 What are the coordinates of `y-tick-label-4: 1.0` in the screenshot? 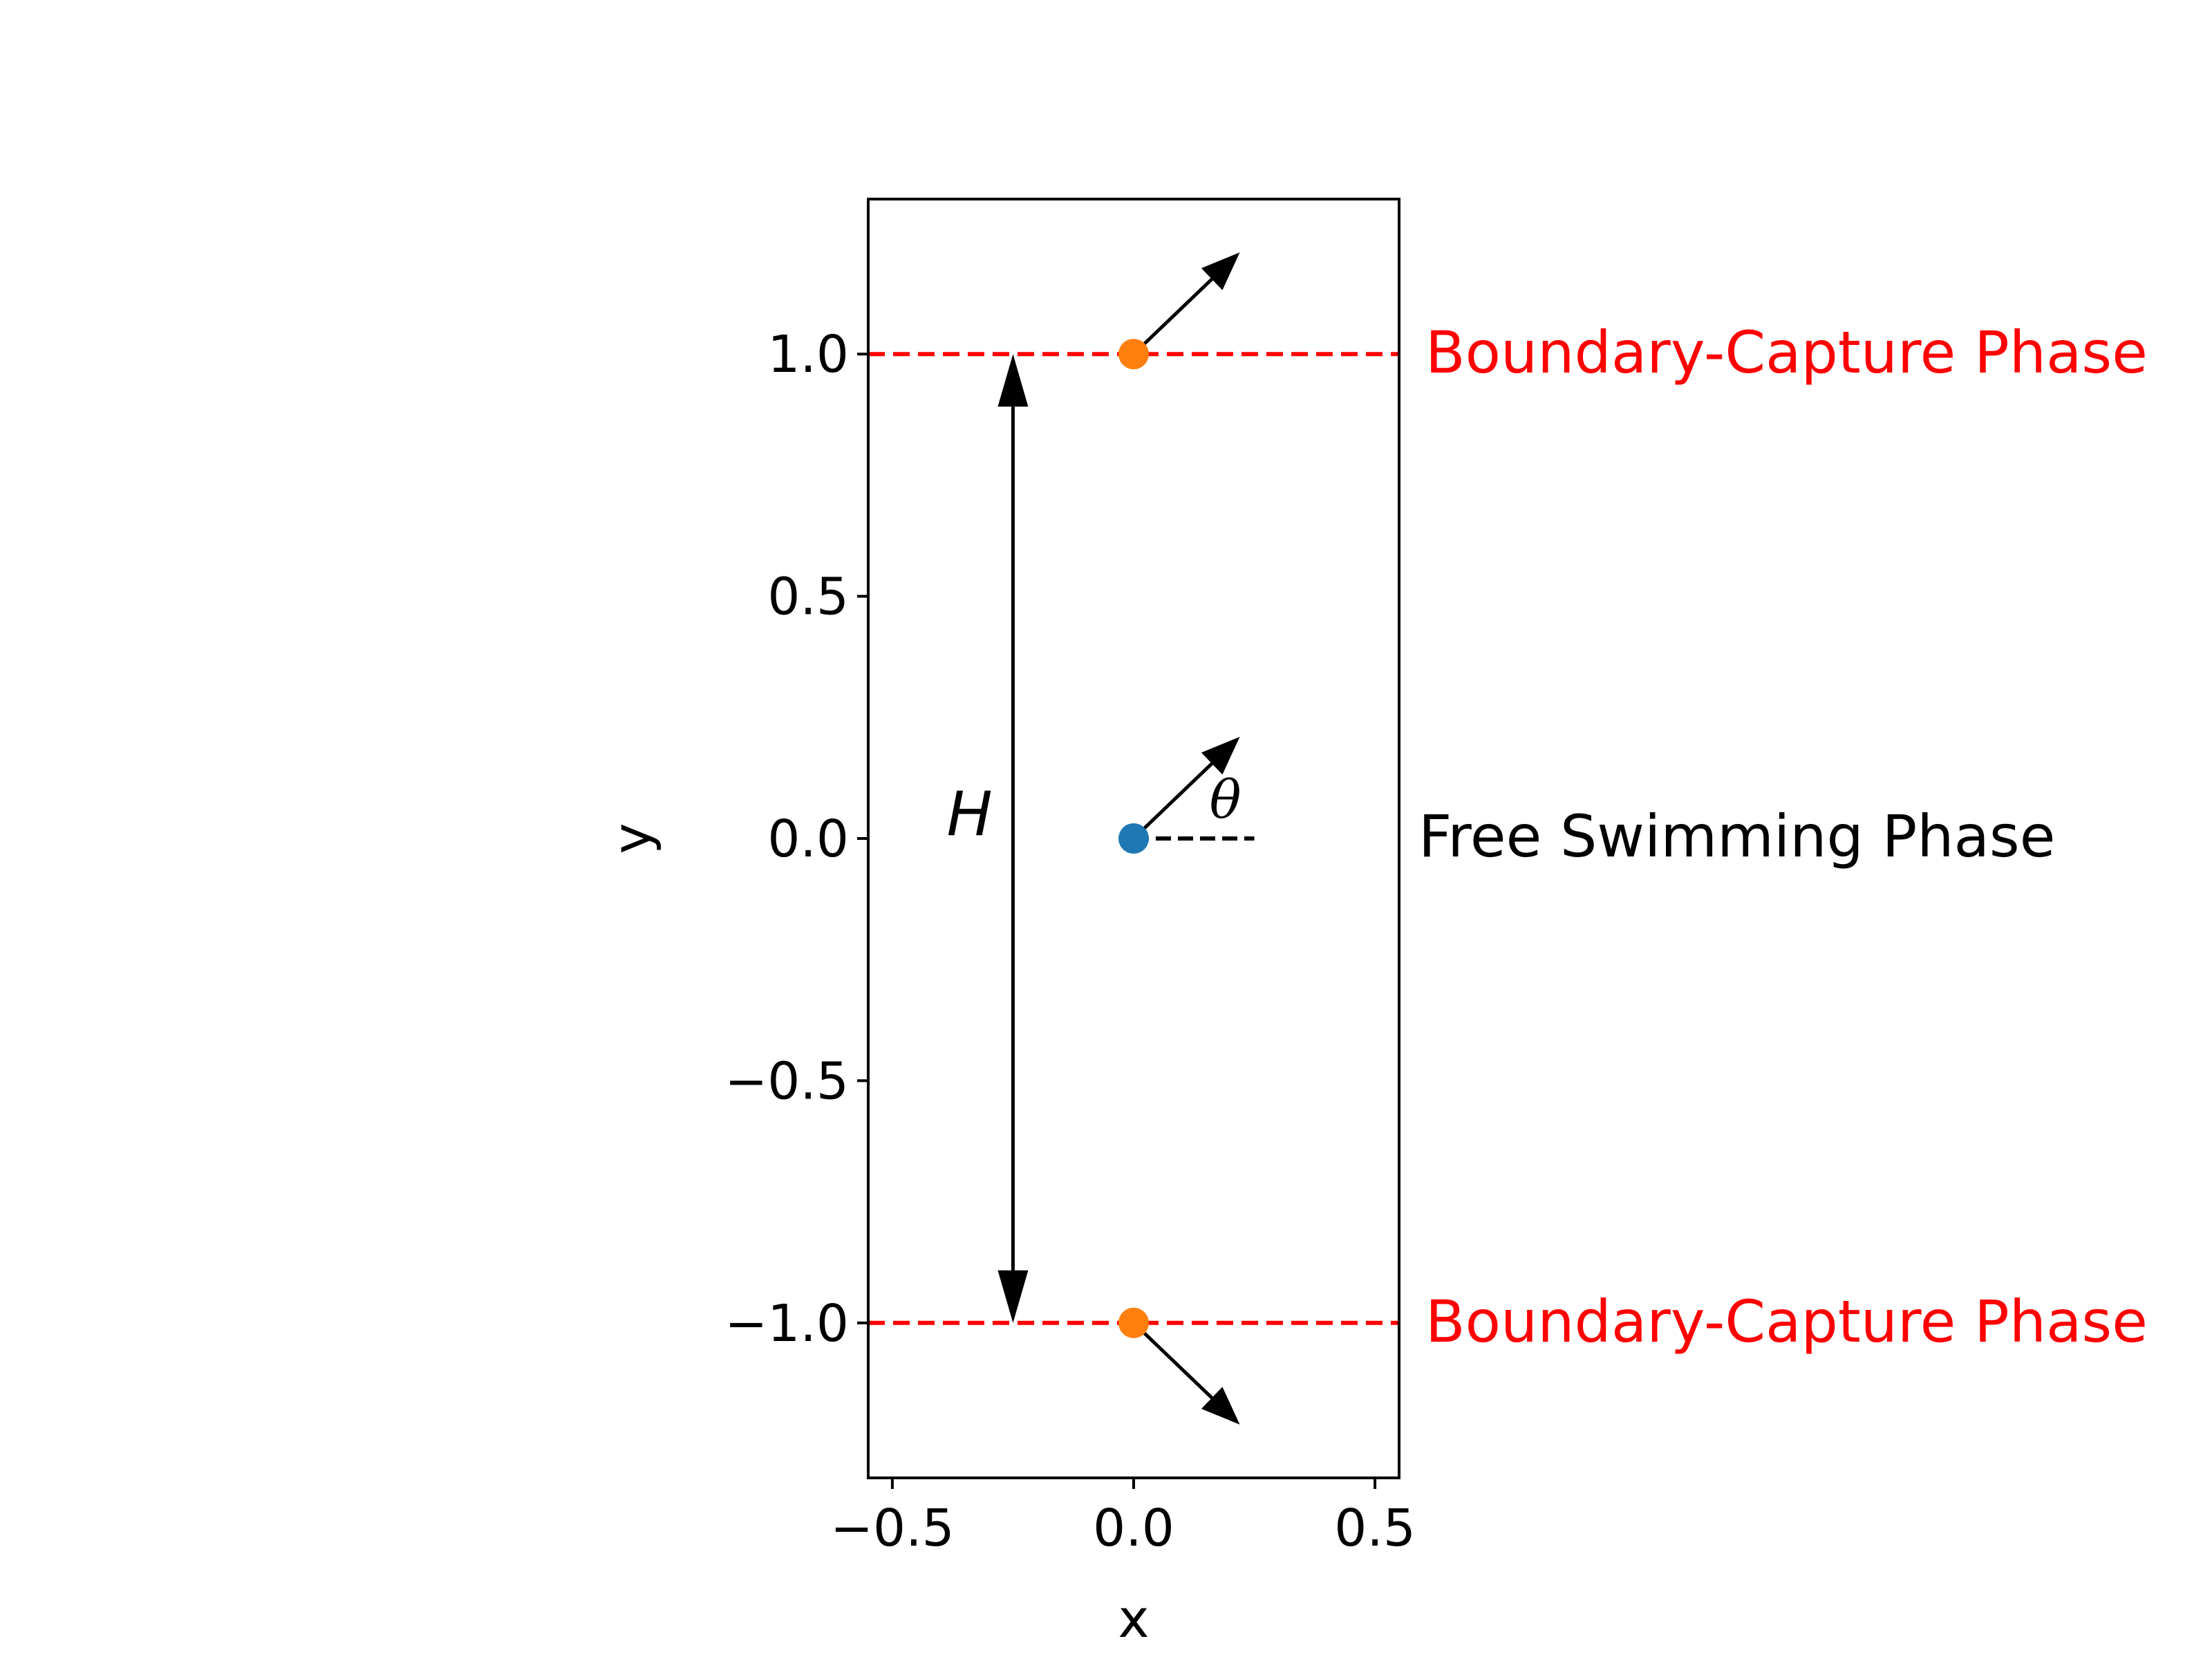 It's located at (808, 354).